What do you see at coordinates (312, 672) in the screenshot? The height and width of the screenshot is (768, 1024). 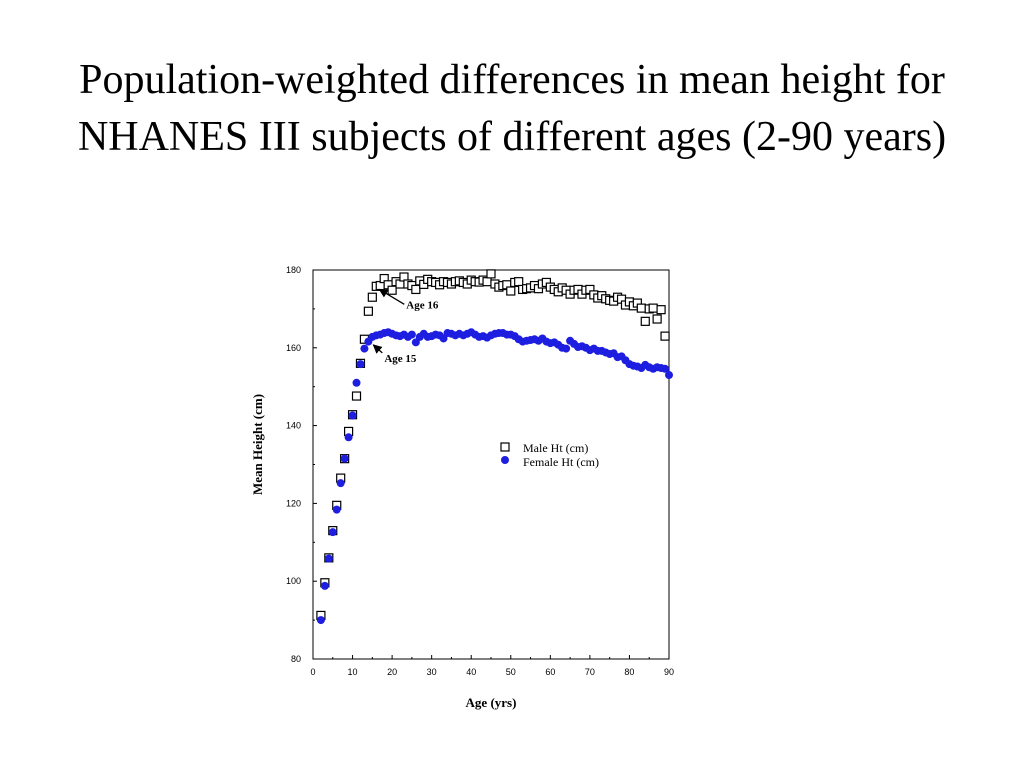 I see `x-tick-label: 0` at bounding box center [312, 672].